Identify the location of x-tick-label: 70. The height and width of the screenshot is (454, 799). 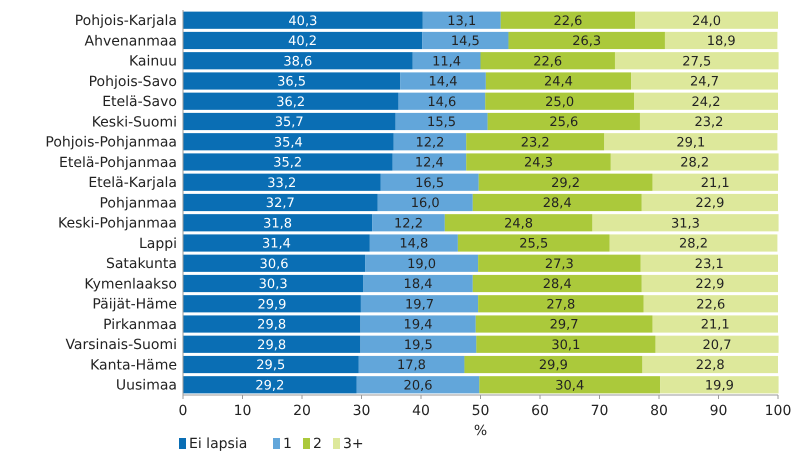
(599, 411).